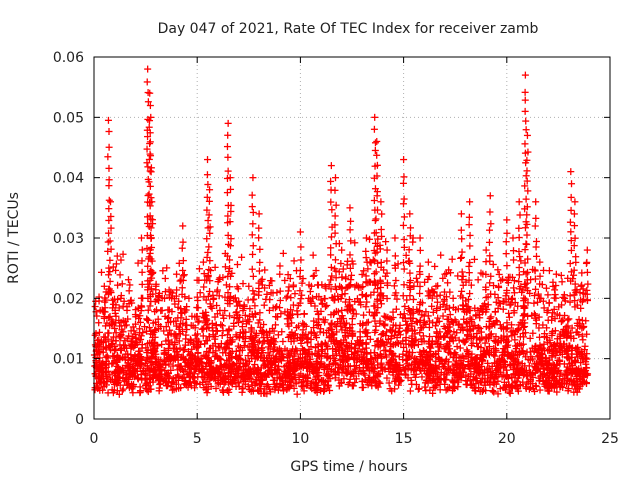  I want to click on y-tick-label: 0.05, so click(68, 118).